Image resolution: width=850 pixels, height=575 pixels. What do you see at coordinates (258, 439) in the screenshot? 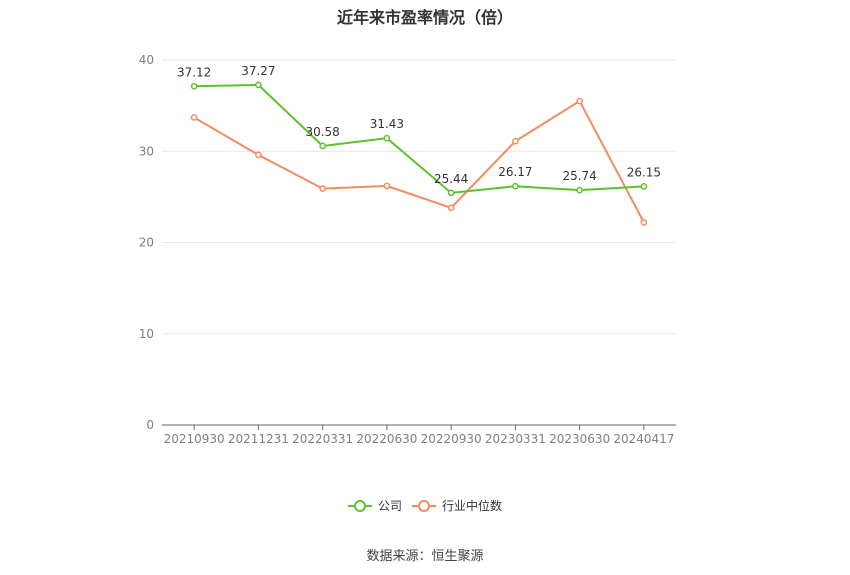
I see `x-tick-label: 20211231` at bounding box center [258, 439].